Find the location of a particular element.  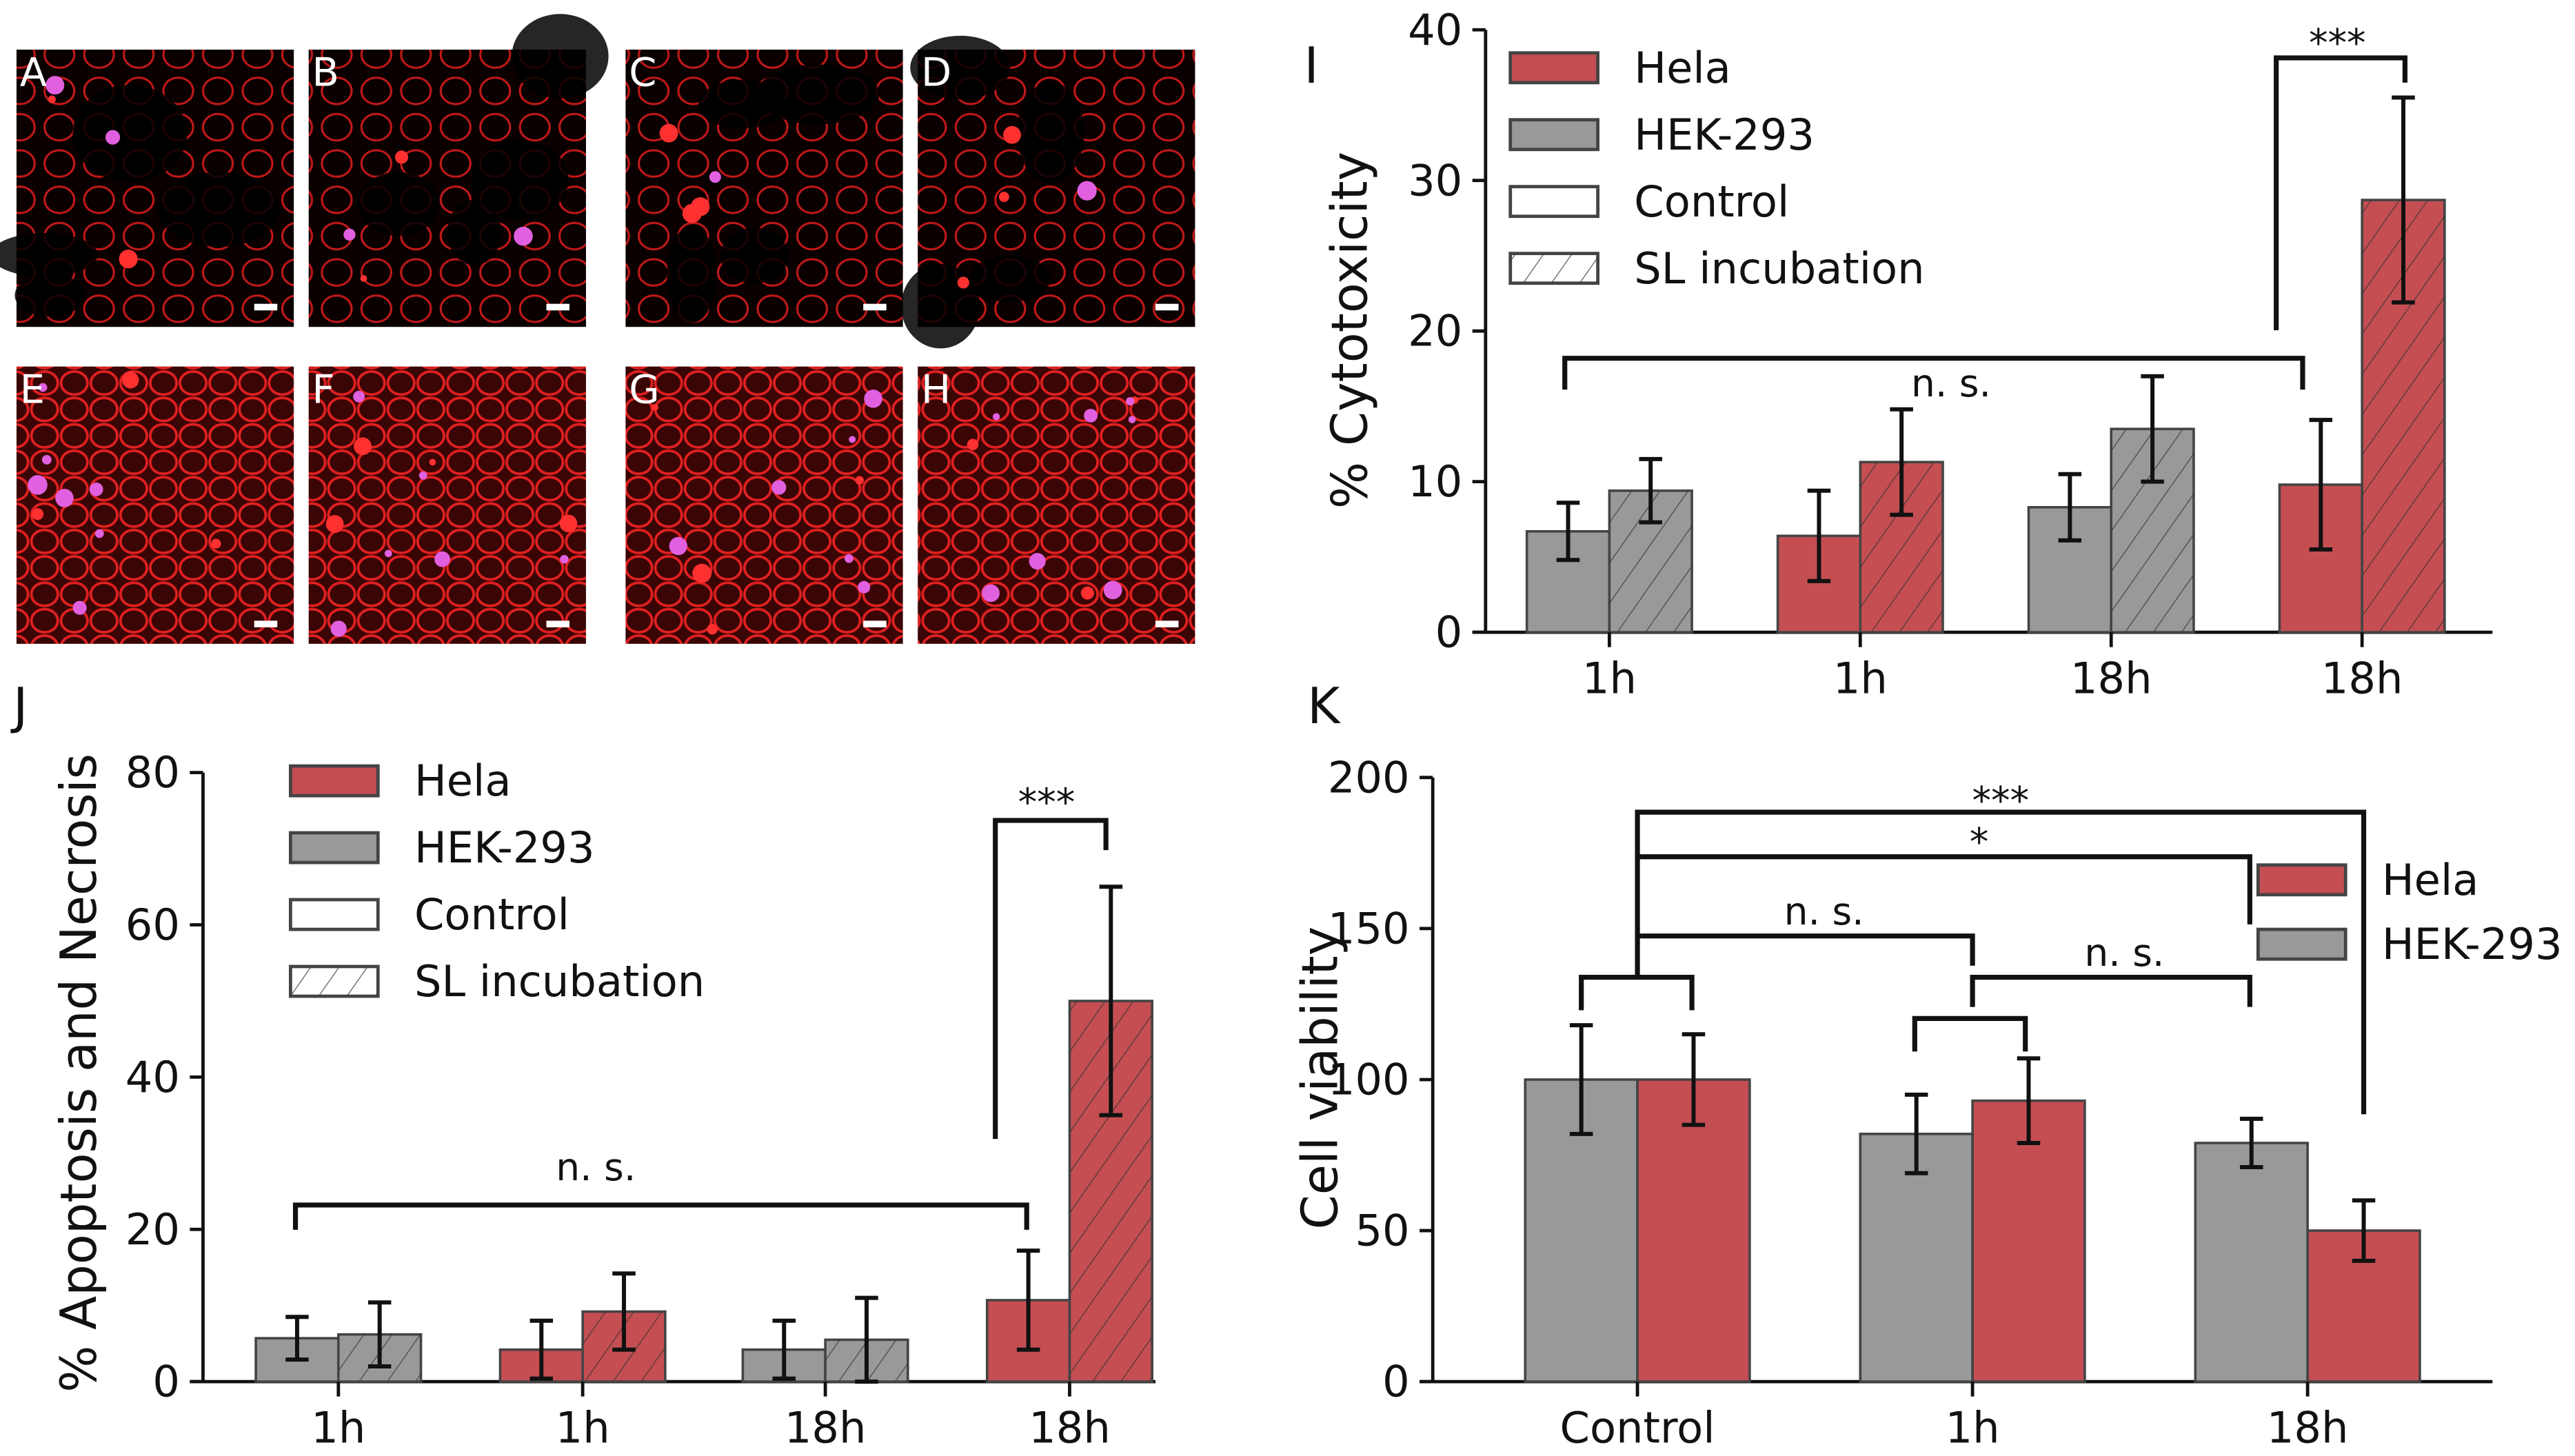

y-tick-label: 30 is located at coordinates (1435, 180).